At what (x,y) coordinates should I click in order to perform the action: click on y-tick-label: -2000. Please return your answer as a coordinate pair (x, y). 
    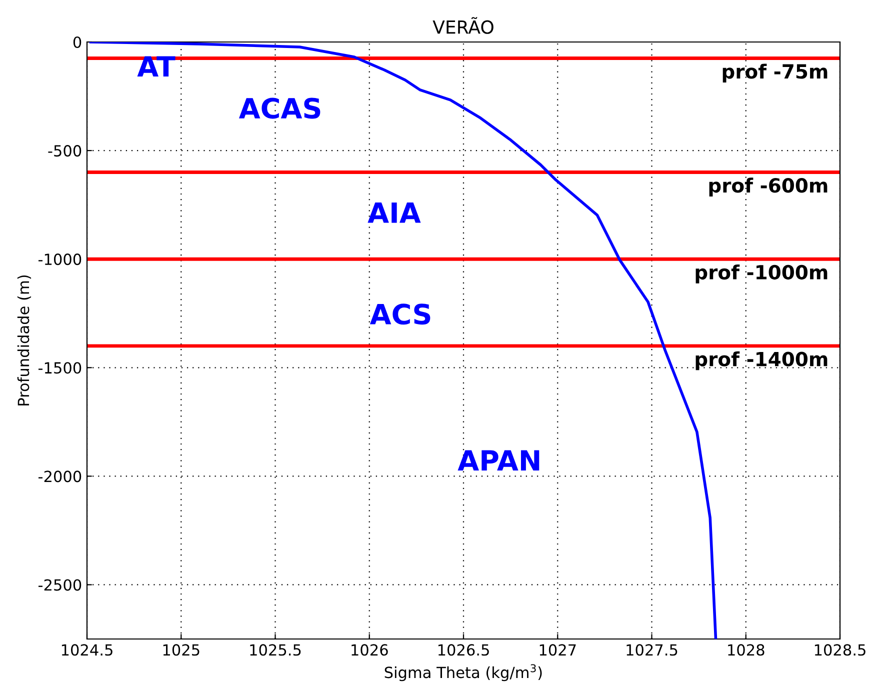
    Looking at the image, I should click on (60, 476).